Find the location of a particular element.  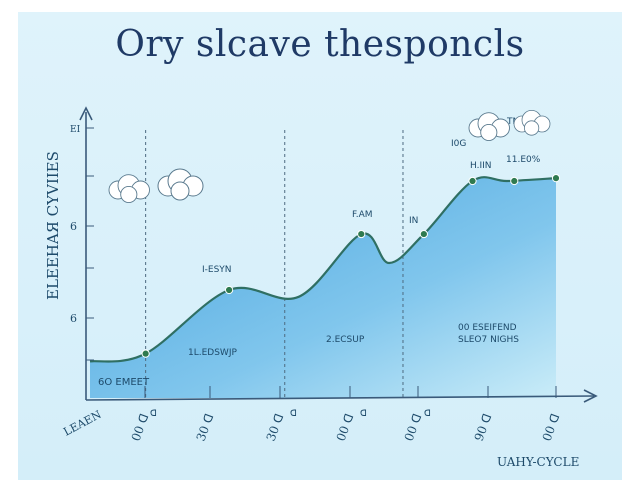

x-tick-sub-2: ᗡ is located at coordinates (293, 414).